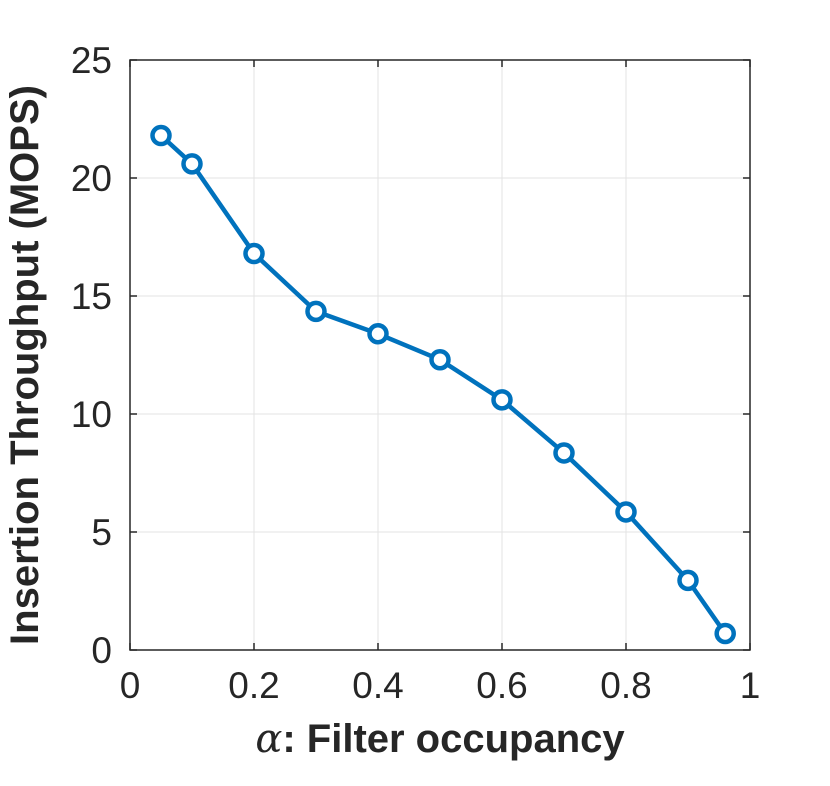 This screenshot has width=830, height=786. What do you see at coordinates (268, 739) in the screenshot?
I see `x-axis-label-symbol: α` at bounding box center [268, 739].